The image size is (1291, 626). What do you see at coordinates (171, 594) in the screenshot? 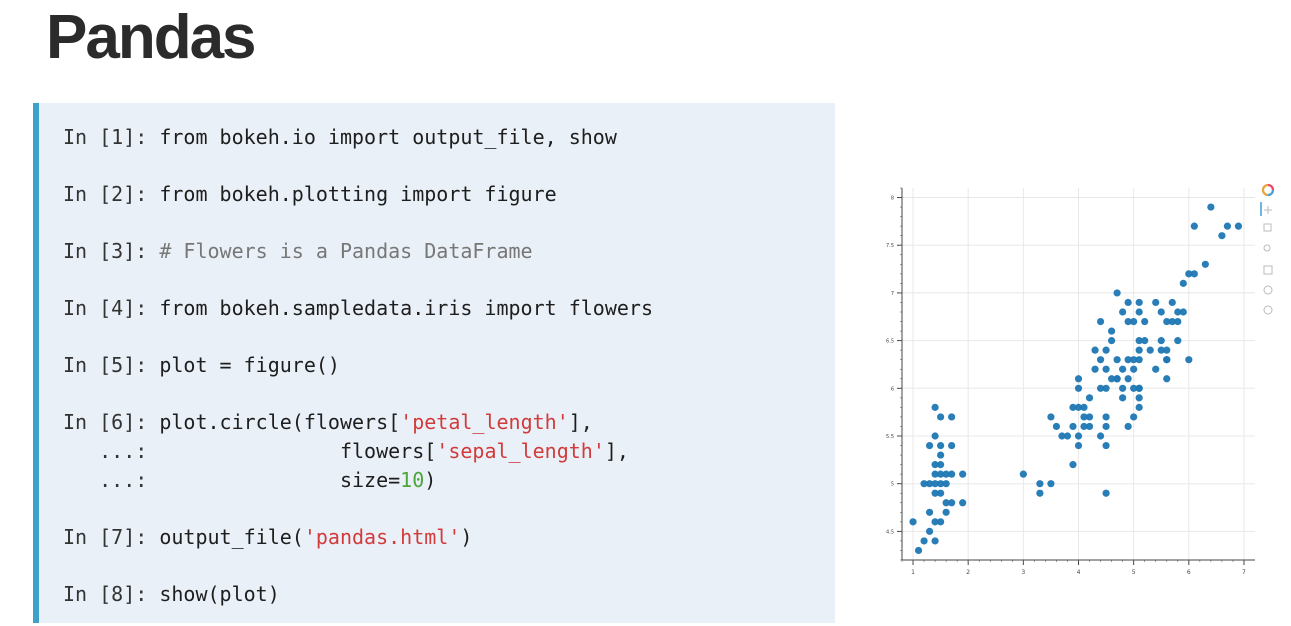
I see `code-line: In [8]: show(plot)` at bounding box center [171, 594].